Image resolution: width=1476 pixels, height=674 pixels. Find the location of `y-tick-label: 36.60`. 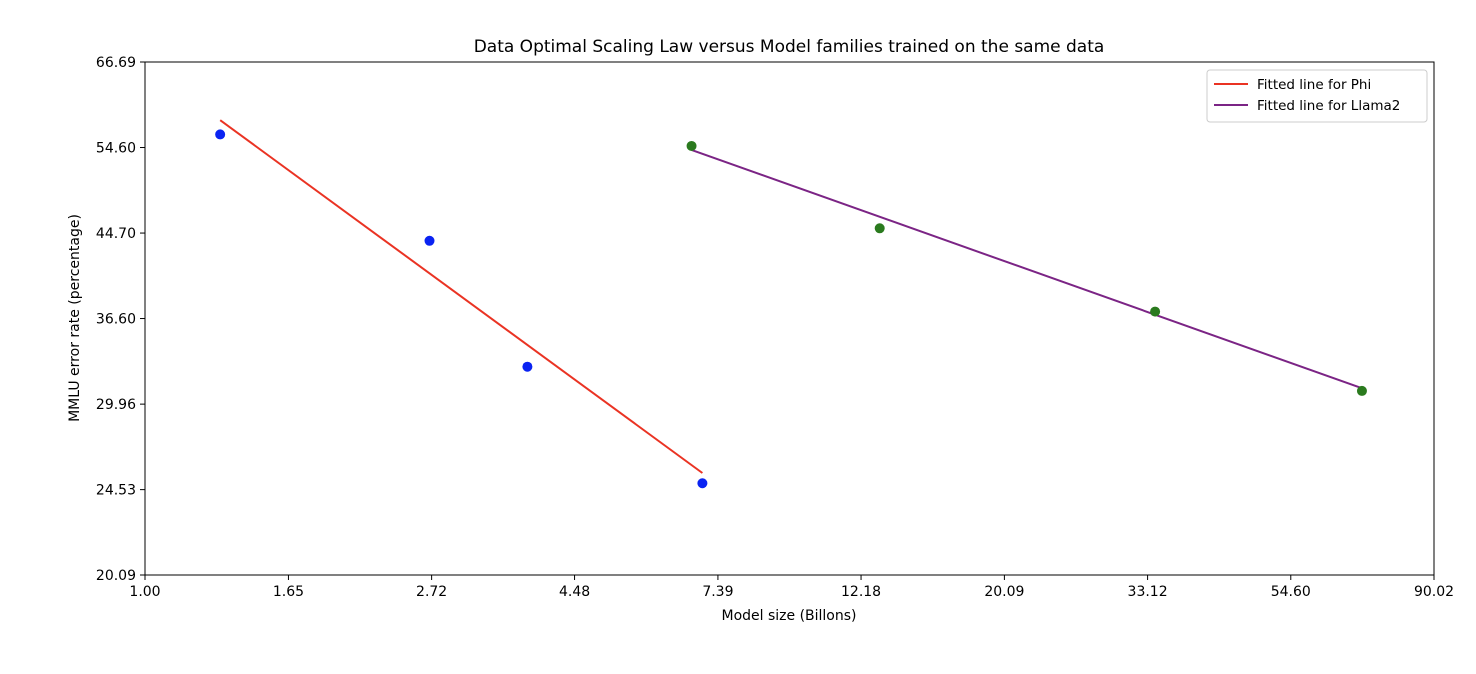

y-tick-label: 36.60 is located at coordinates (116, 320).